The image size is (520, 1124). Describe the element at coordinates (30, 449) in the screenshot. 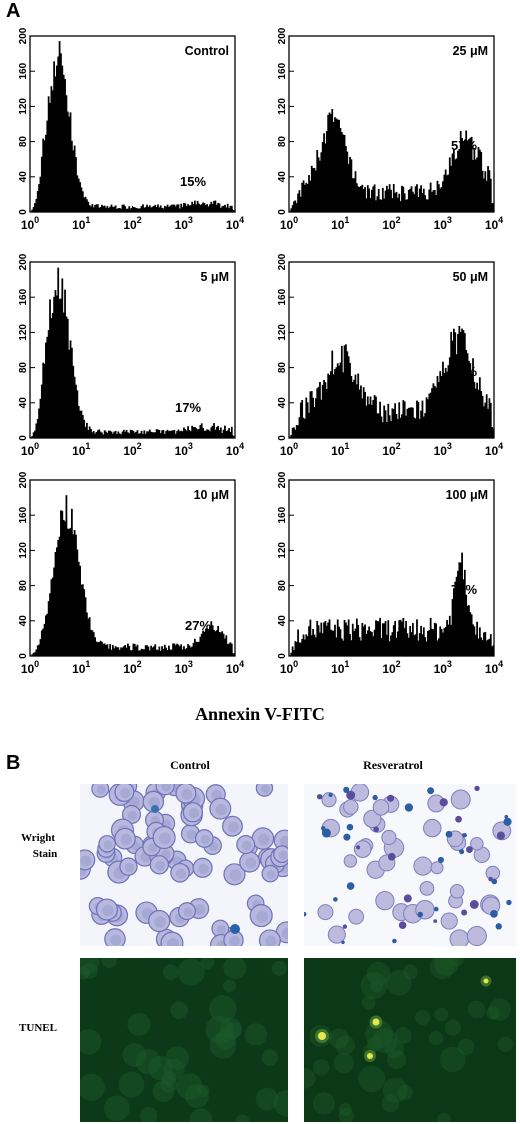

I see `x-tick-label: 10⁰` at that location.